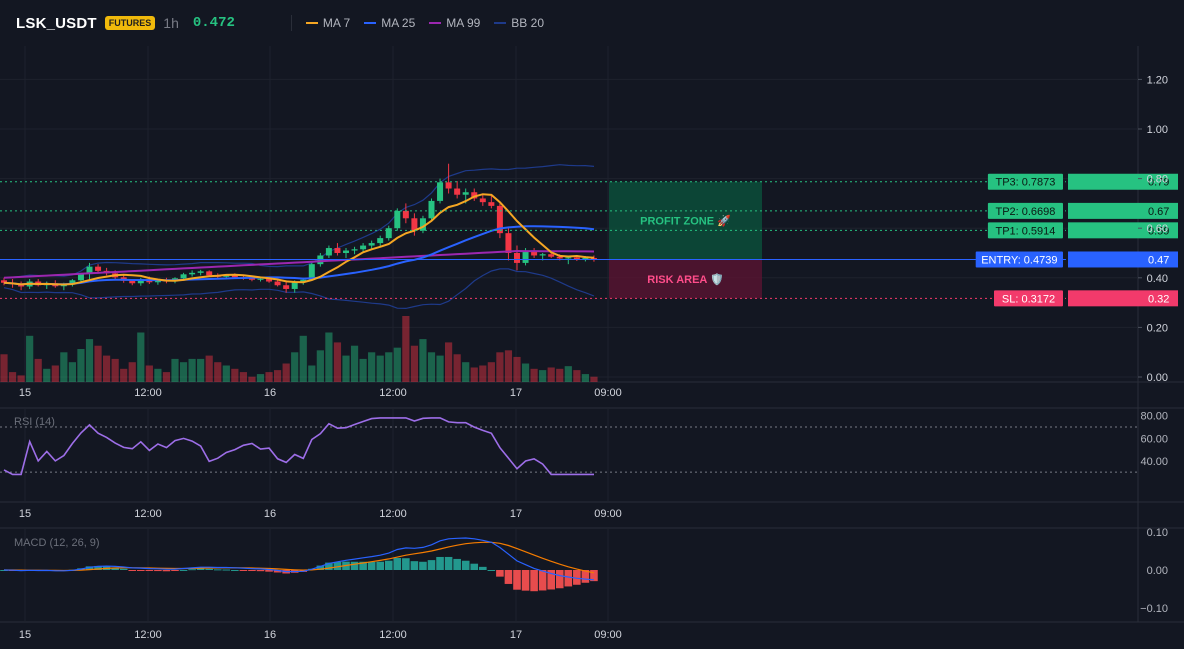 This screenshot has height=649, width=1184. Describe the element at coordinates (1123, 259) in the screenshot. I see `entry-axis-box` at that location.